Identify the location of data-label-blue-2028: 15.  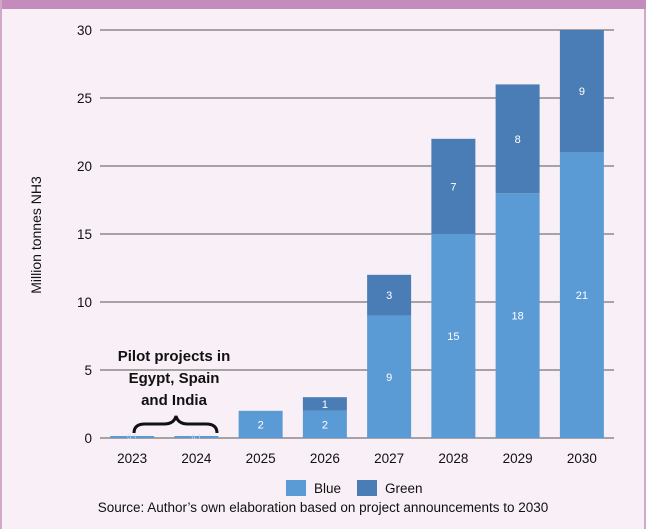
(453, 337).